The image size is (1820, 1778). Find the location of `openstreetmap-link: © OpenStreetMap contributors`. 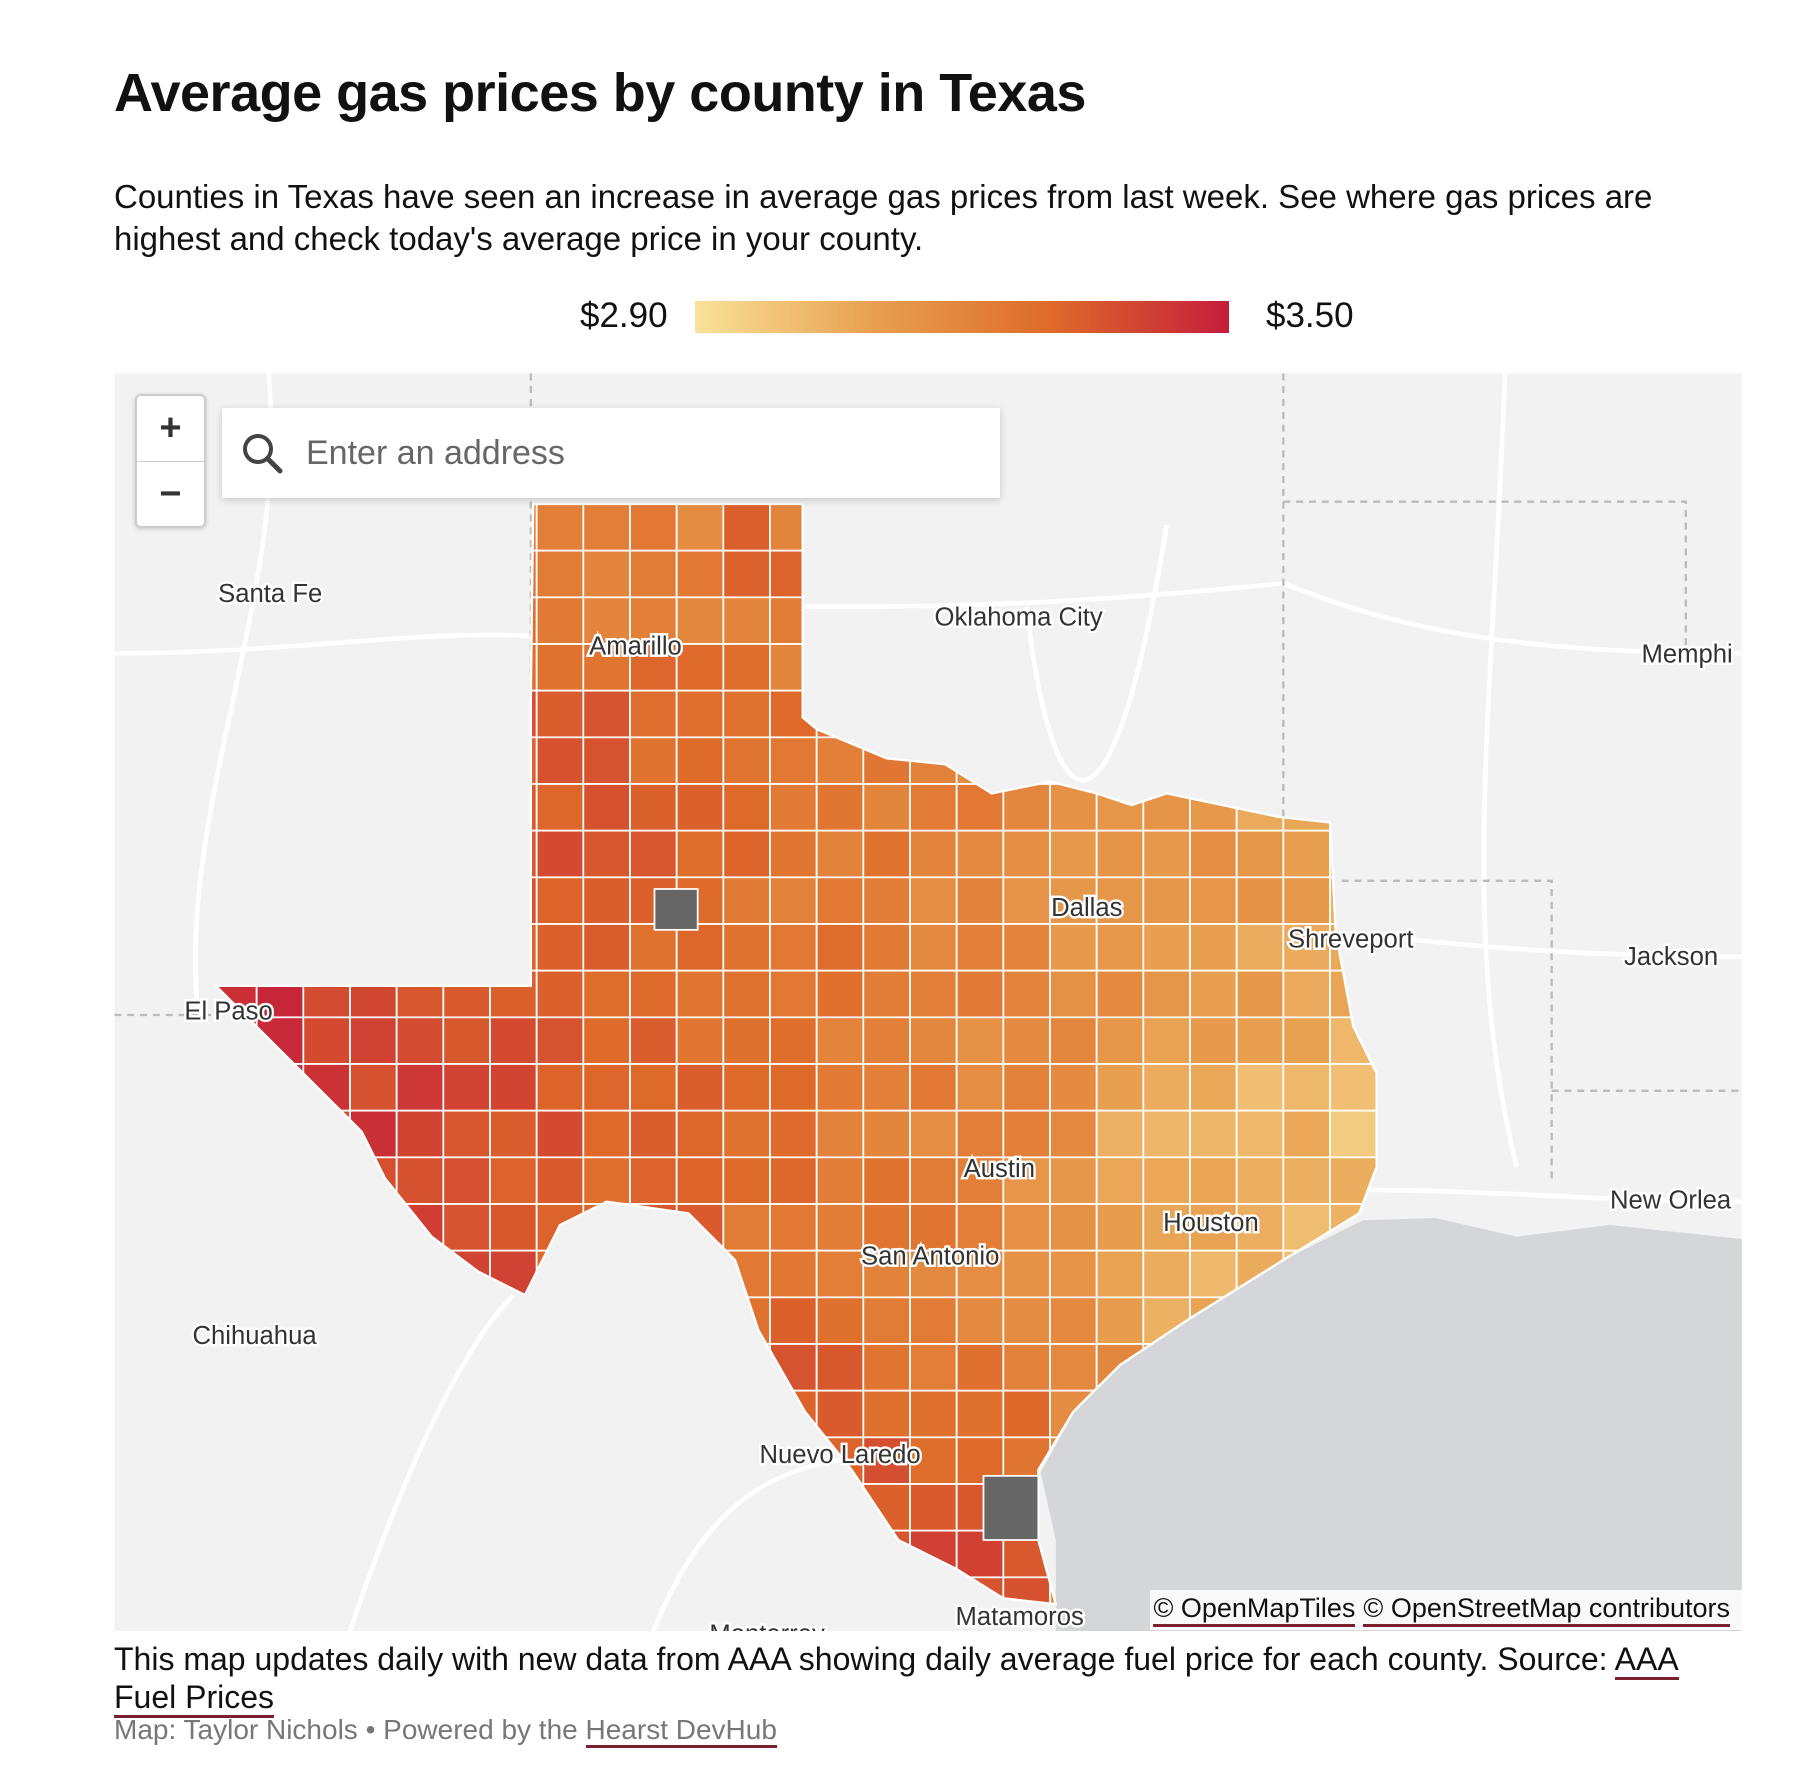

openstreetmap-link: © OpenStreetMap contributors is located at coordinates (1546, 1610).